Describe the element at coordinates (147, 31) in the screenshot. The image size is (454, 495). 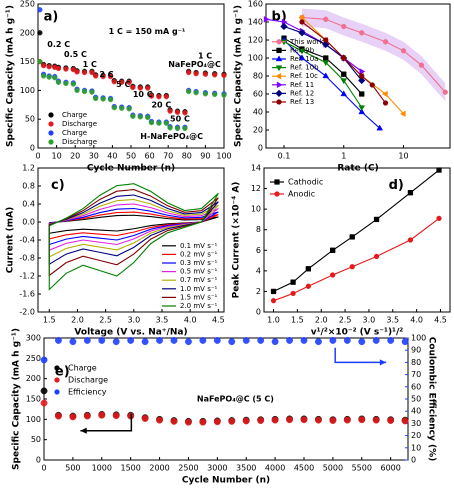
I see `annotation: 1 C = 150 mA g⁻¹` at that location.